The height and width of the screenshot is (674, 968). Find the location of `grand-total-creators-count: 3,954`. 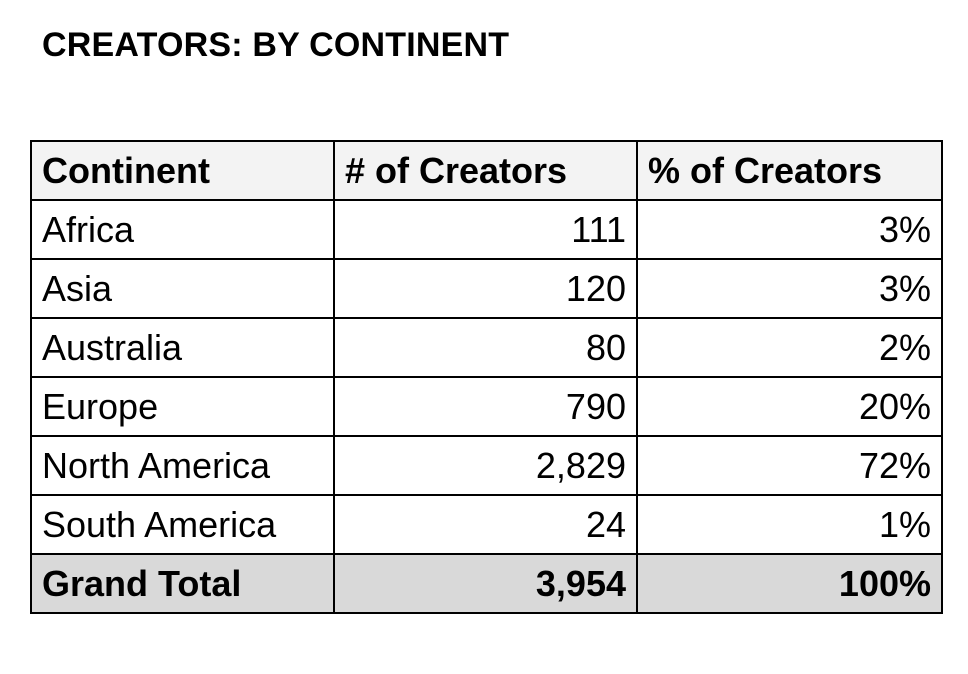

grand-total-creators-count: 3,954 is located at coordinates (485, 583).